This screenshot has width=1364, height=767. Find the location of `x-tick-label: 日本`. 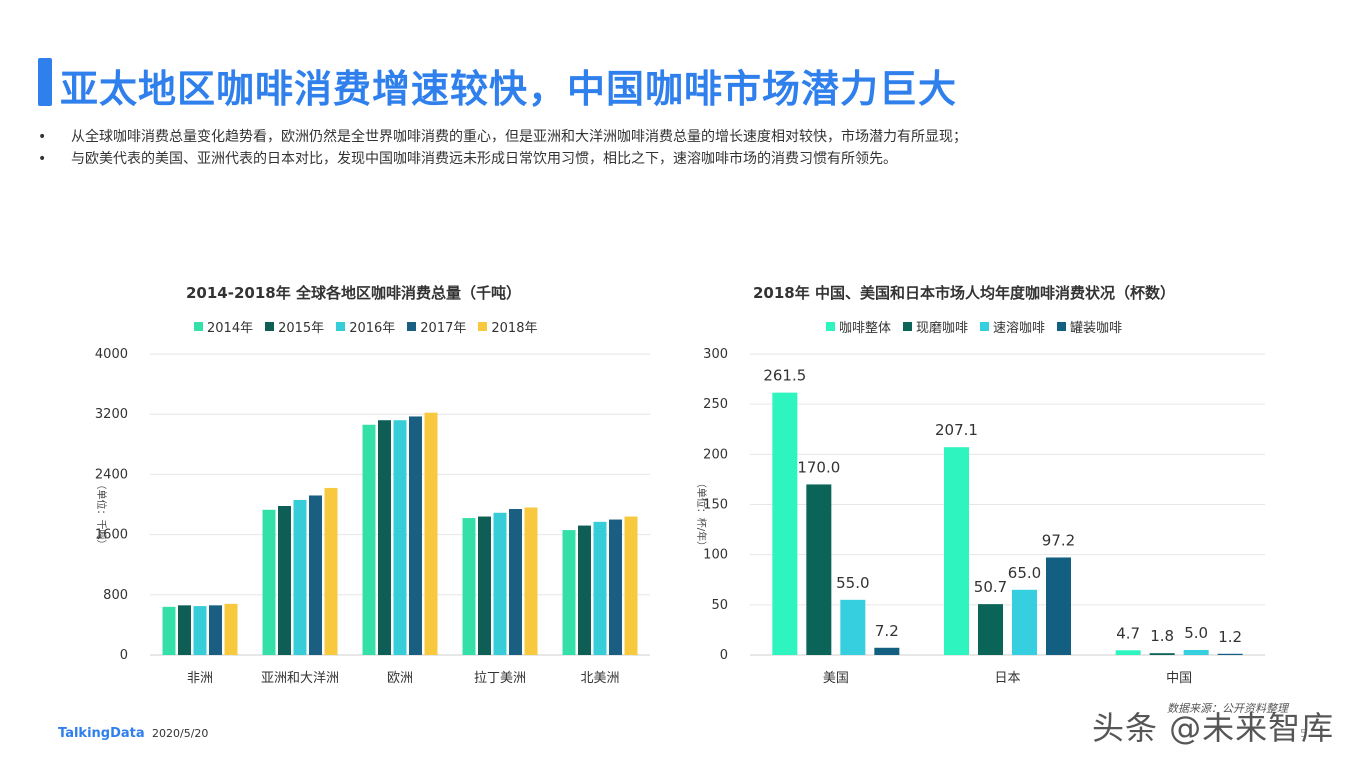

x-tick-label: 日本 is located at coordinates (1007, 678).